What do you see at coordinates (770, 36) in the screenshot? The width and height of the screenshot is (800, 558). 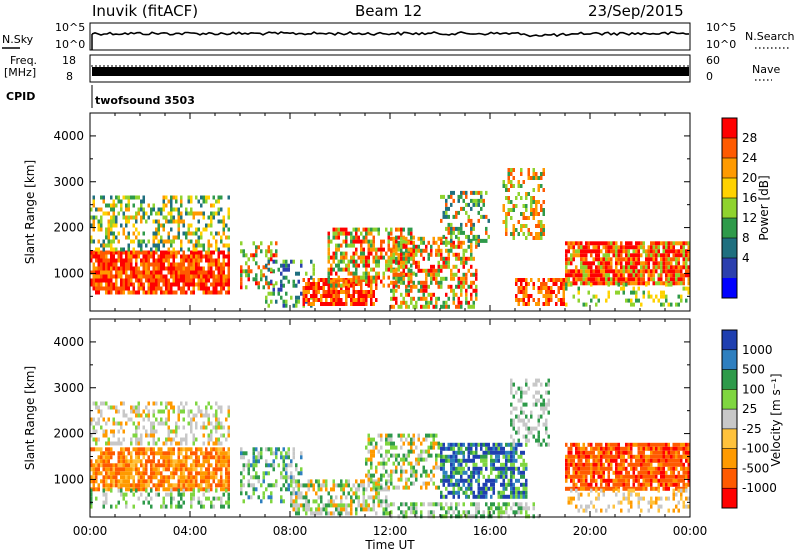 I see `nsearch-label: N.Search` at bounding box center [770, 36].